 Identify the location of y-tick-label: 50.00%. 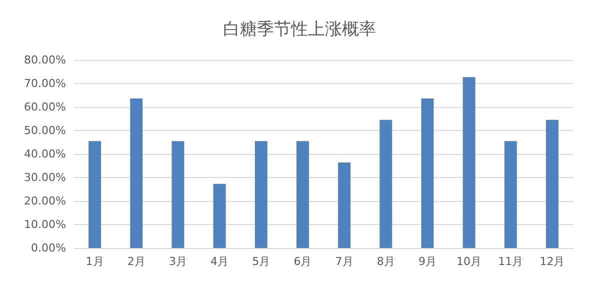
(45, 130).